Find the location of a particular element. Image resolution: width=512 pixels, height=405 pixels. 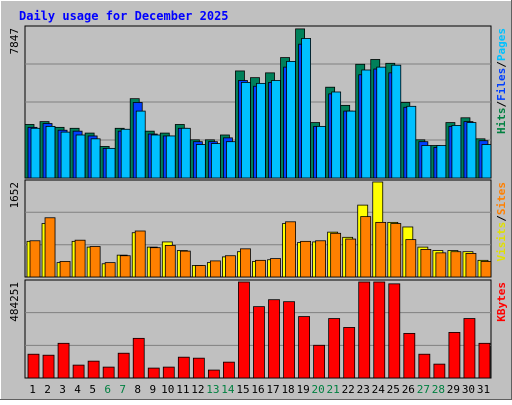

chart-title: Daily usage for December 2025 is located at coordinates (124, 16).